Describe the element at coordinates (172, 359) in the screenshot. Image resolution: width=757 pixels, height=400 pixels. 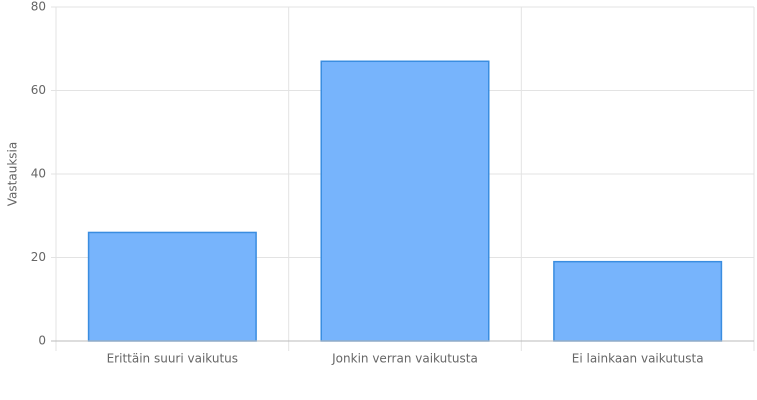
I see `x-tick-label: Erittäin suuri vaikutus` at that location.